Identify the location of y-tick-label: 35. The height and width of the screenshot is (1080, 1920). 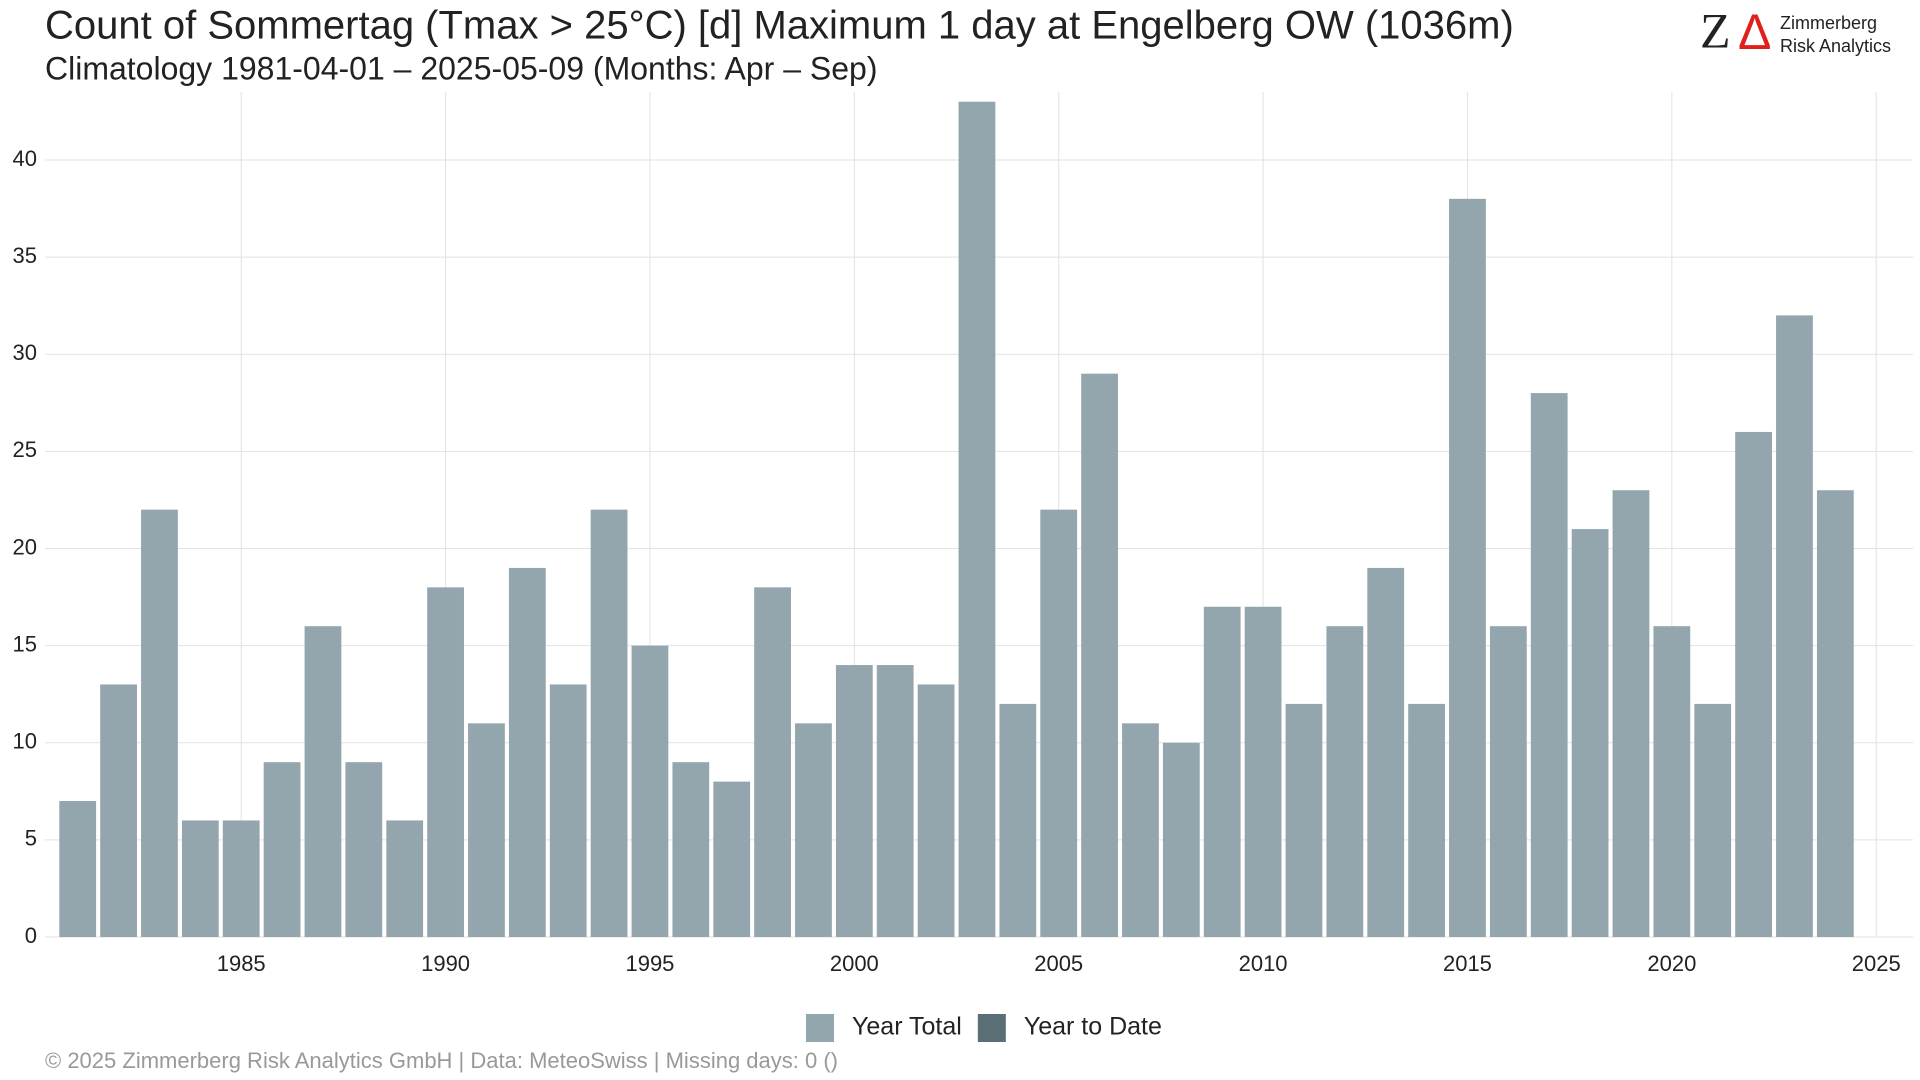
(25, 255).